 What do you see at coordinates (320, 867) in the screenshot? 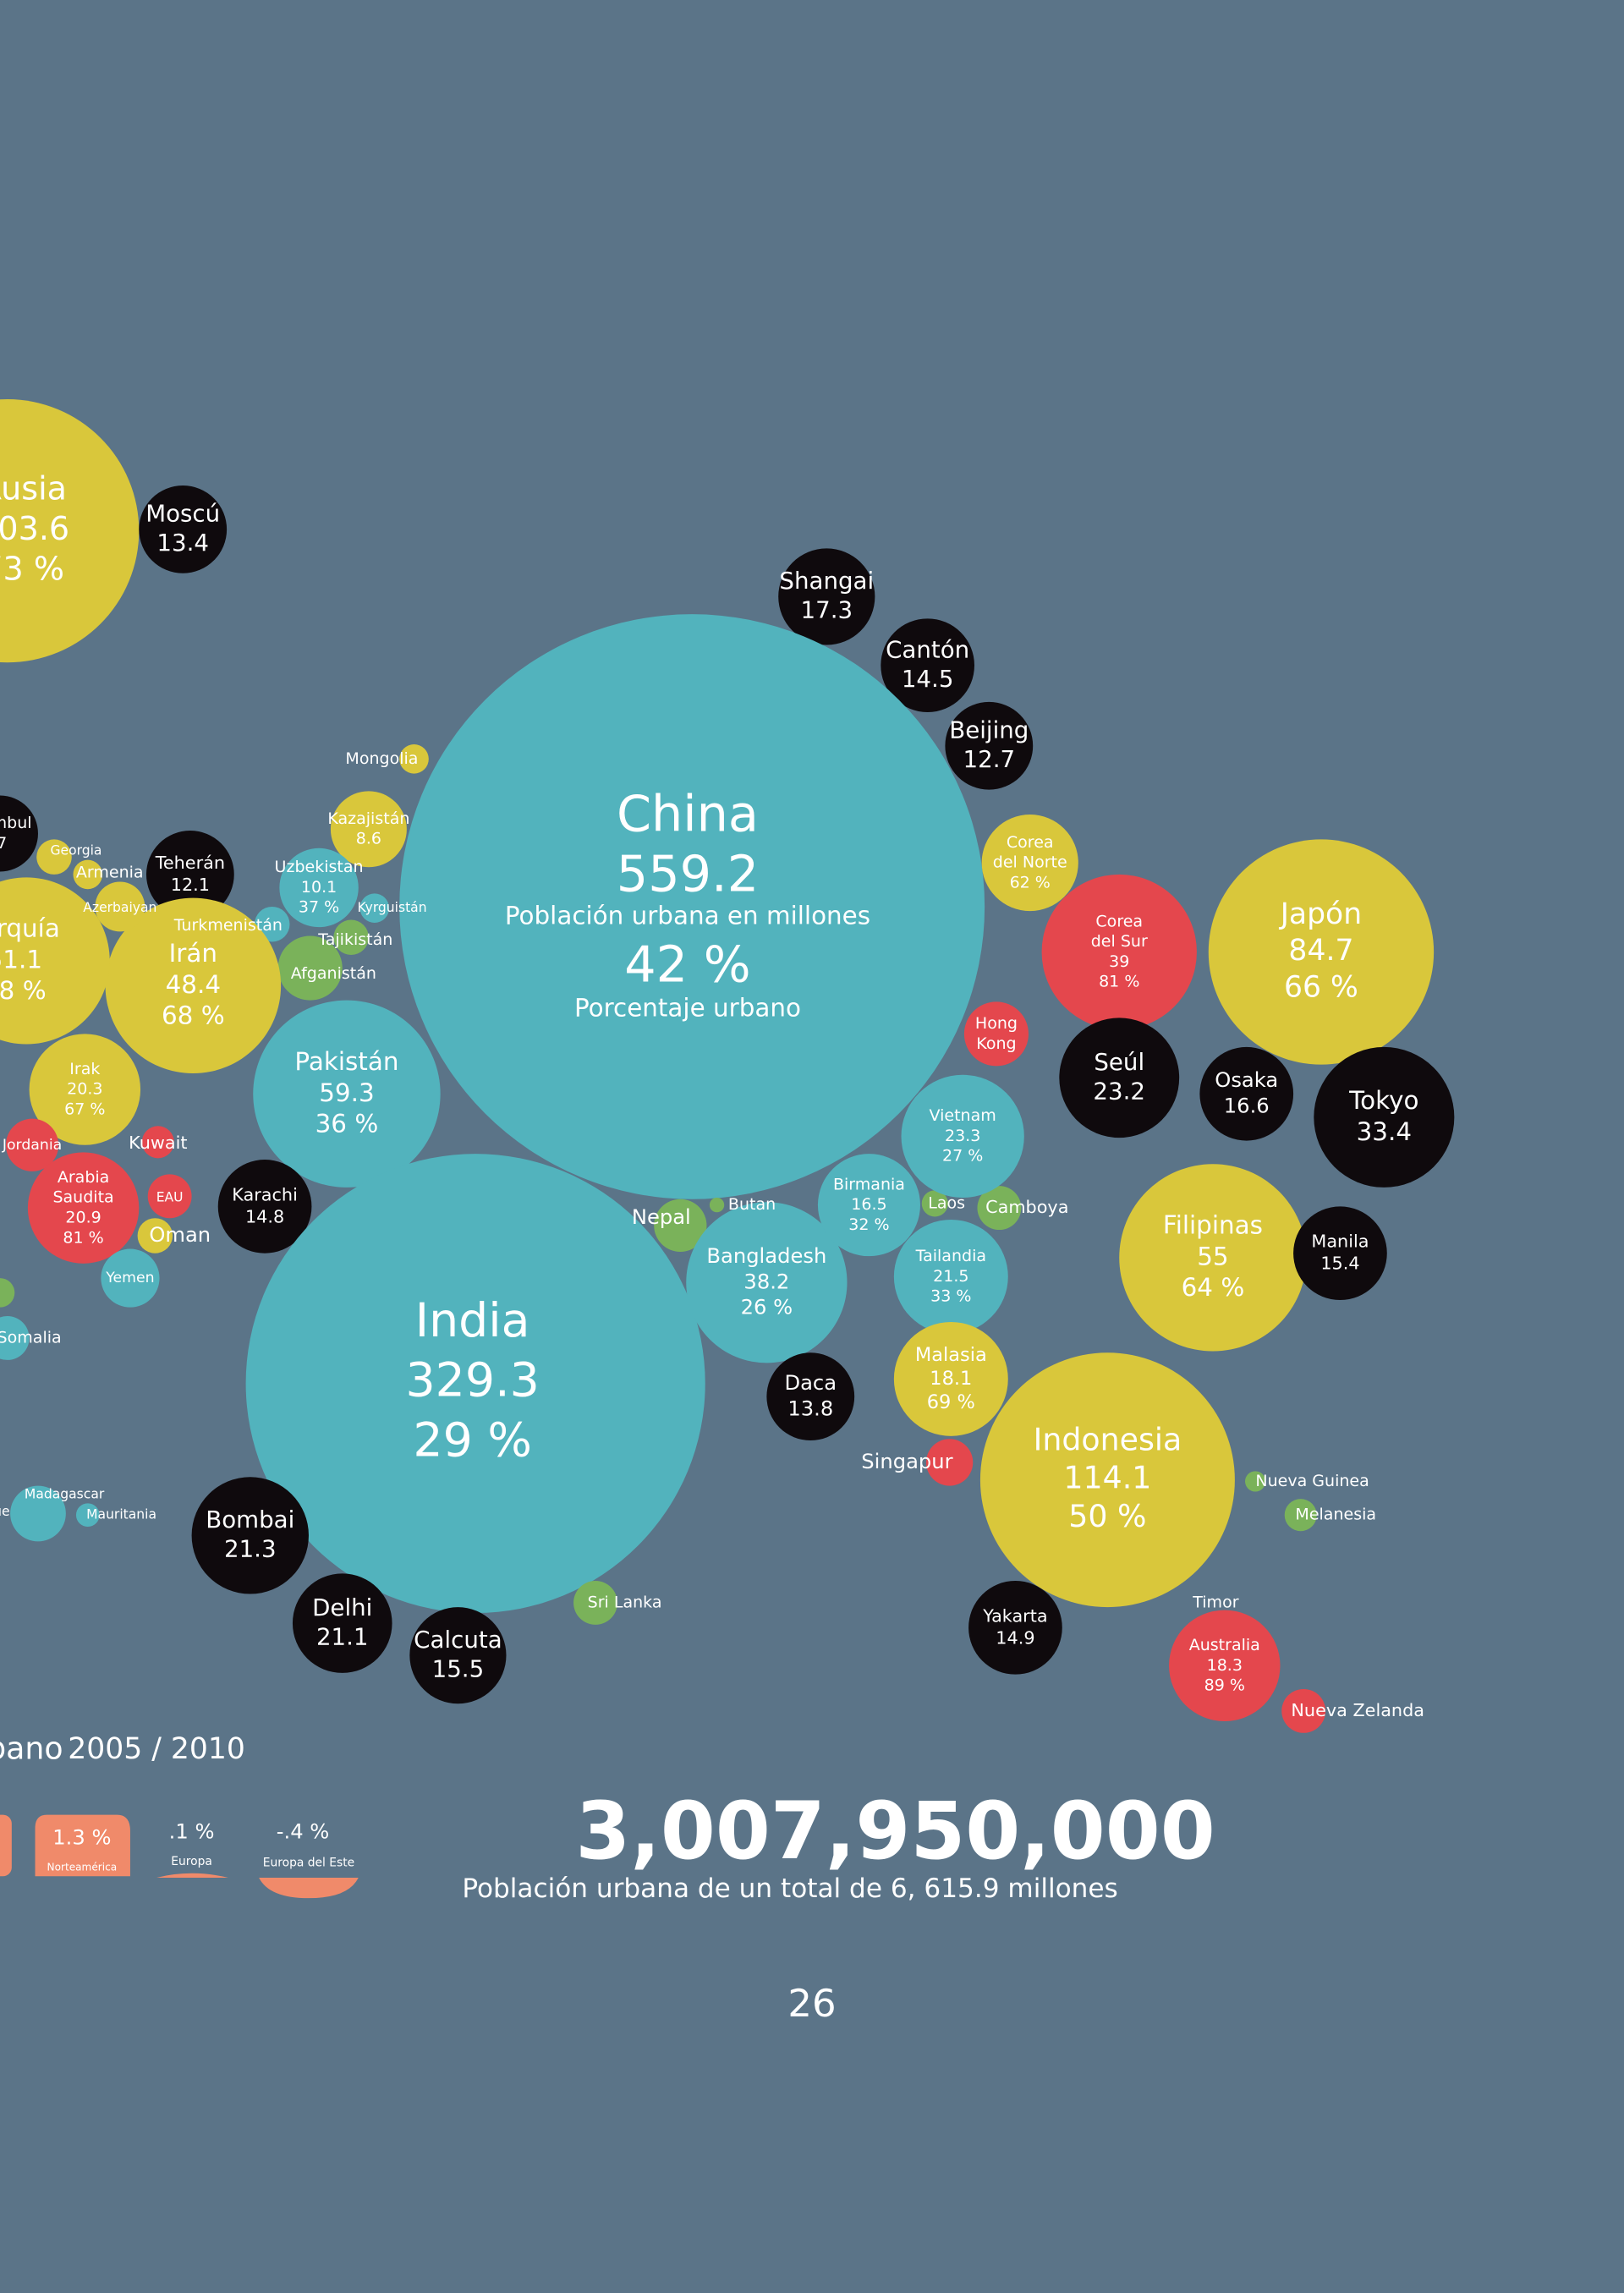
I see `bubble-label: Uzbekistan` at bounding box center [320, 867].